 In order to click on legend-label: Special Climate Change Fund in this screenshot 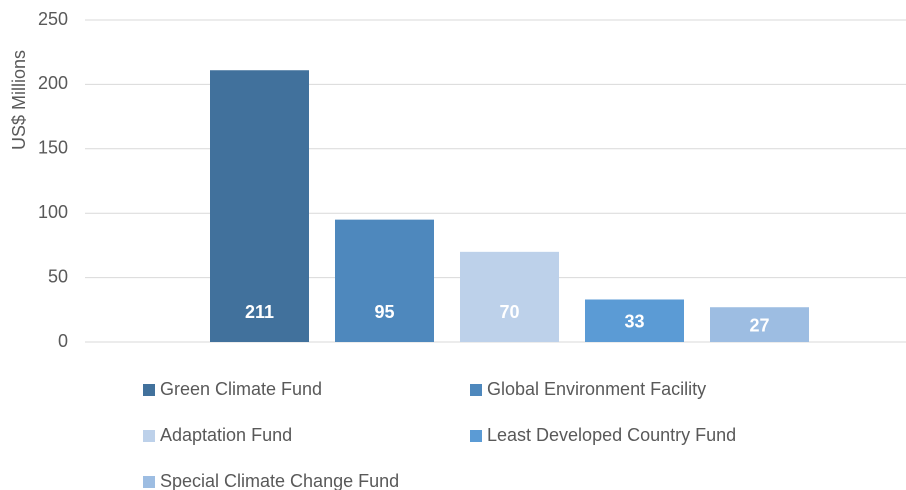, I will do `click(279, 480)`.